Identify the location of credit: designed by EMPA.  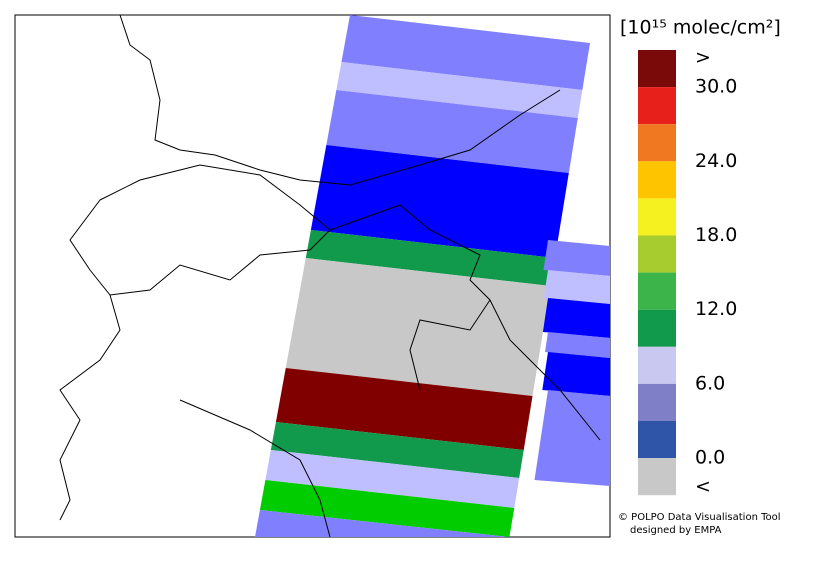
(676, 530).